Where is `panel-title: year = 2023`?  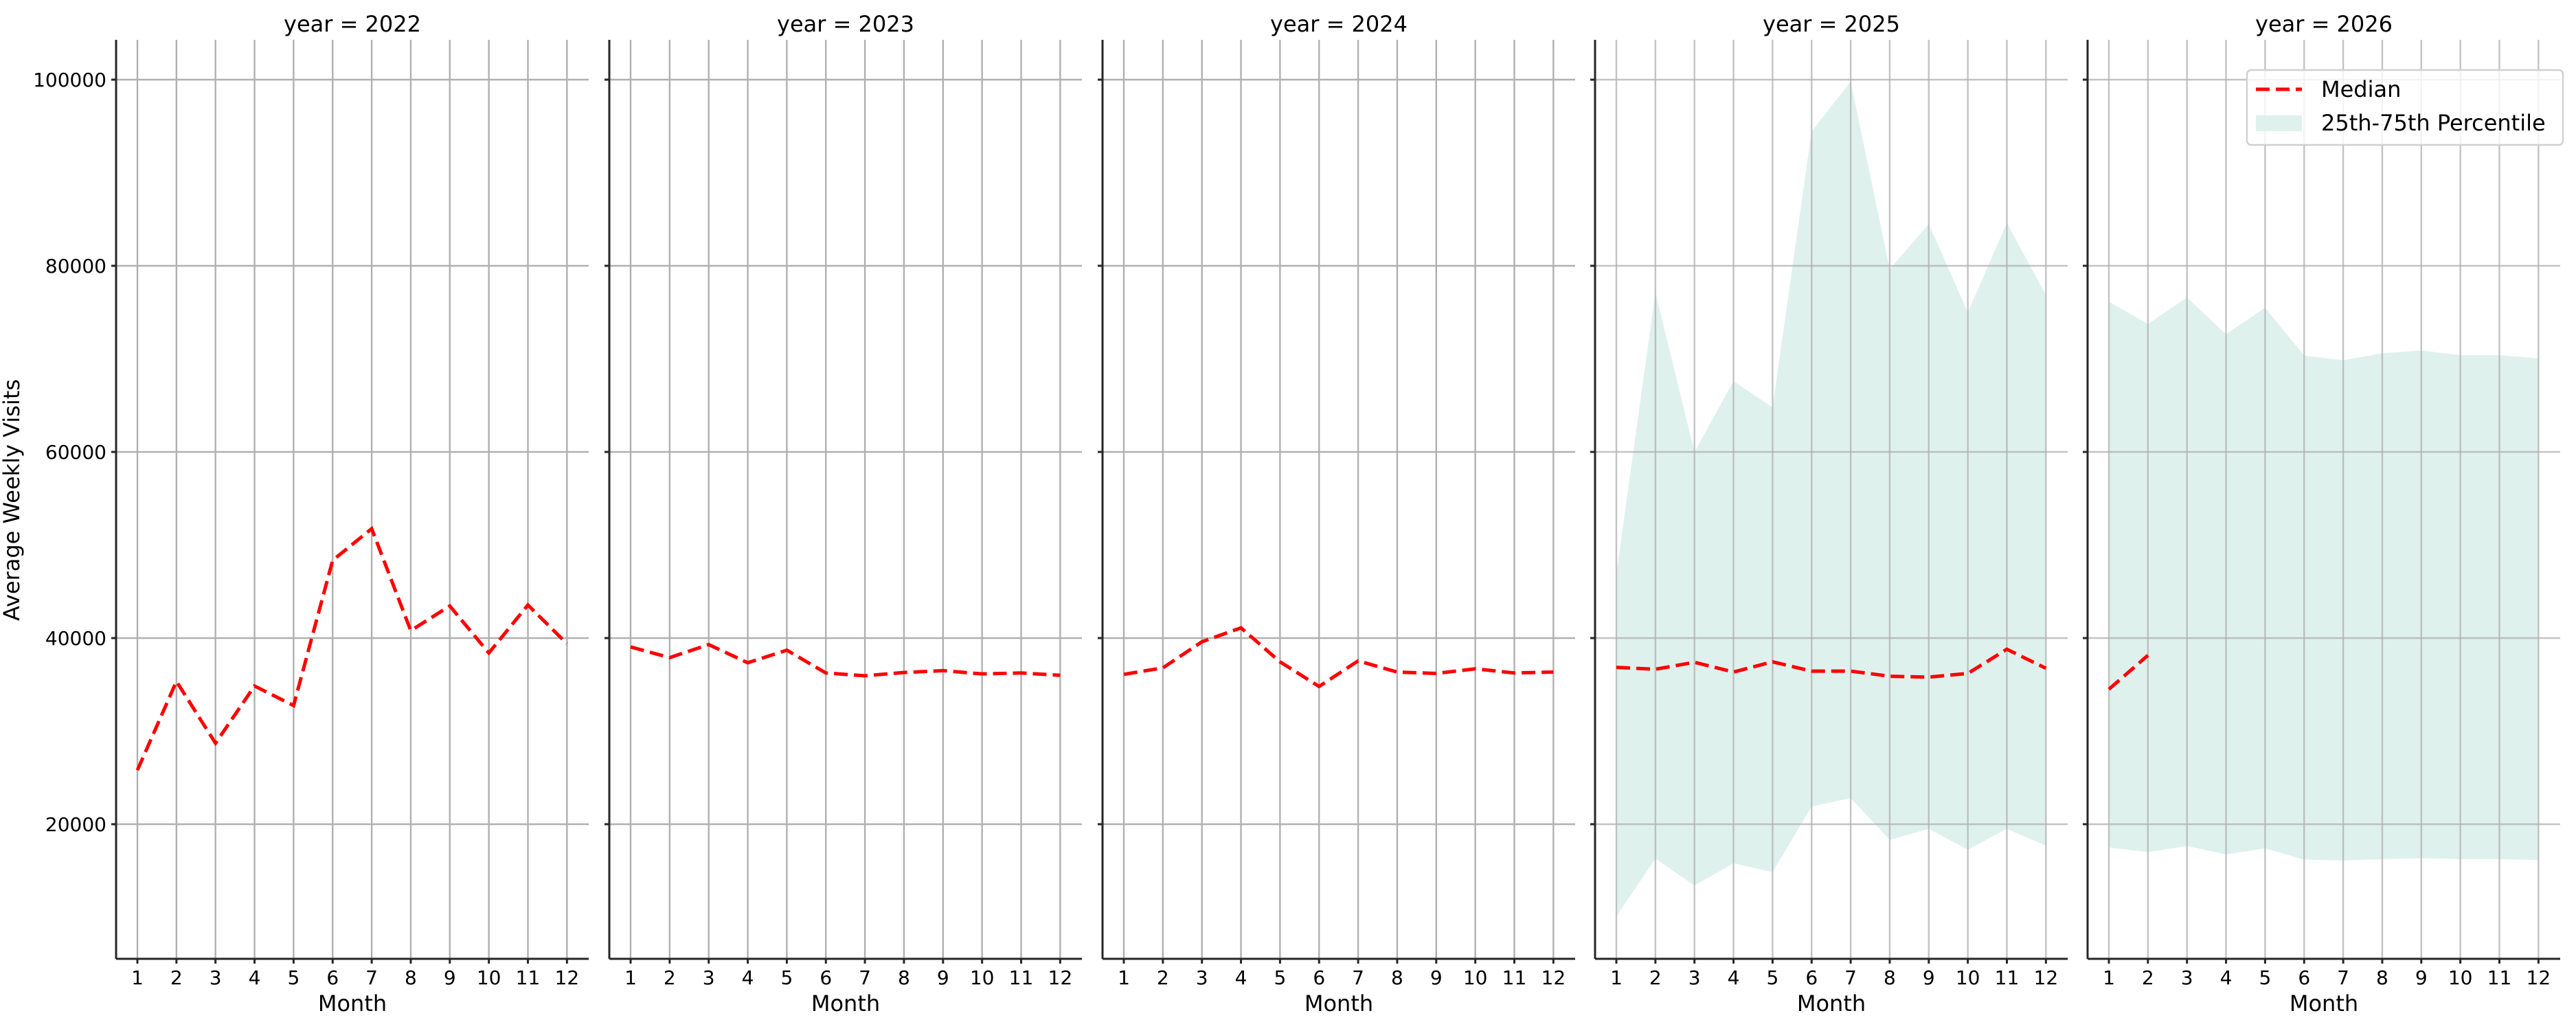 panel-title: year = 2023 is located at coordinates (845, 24).